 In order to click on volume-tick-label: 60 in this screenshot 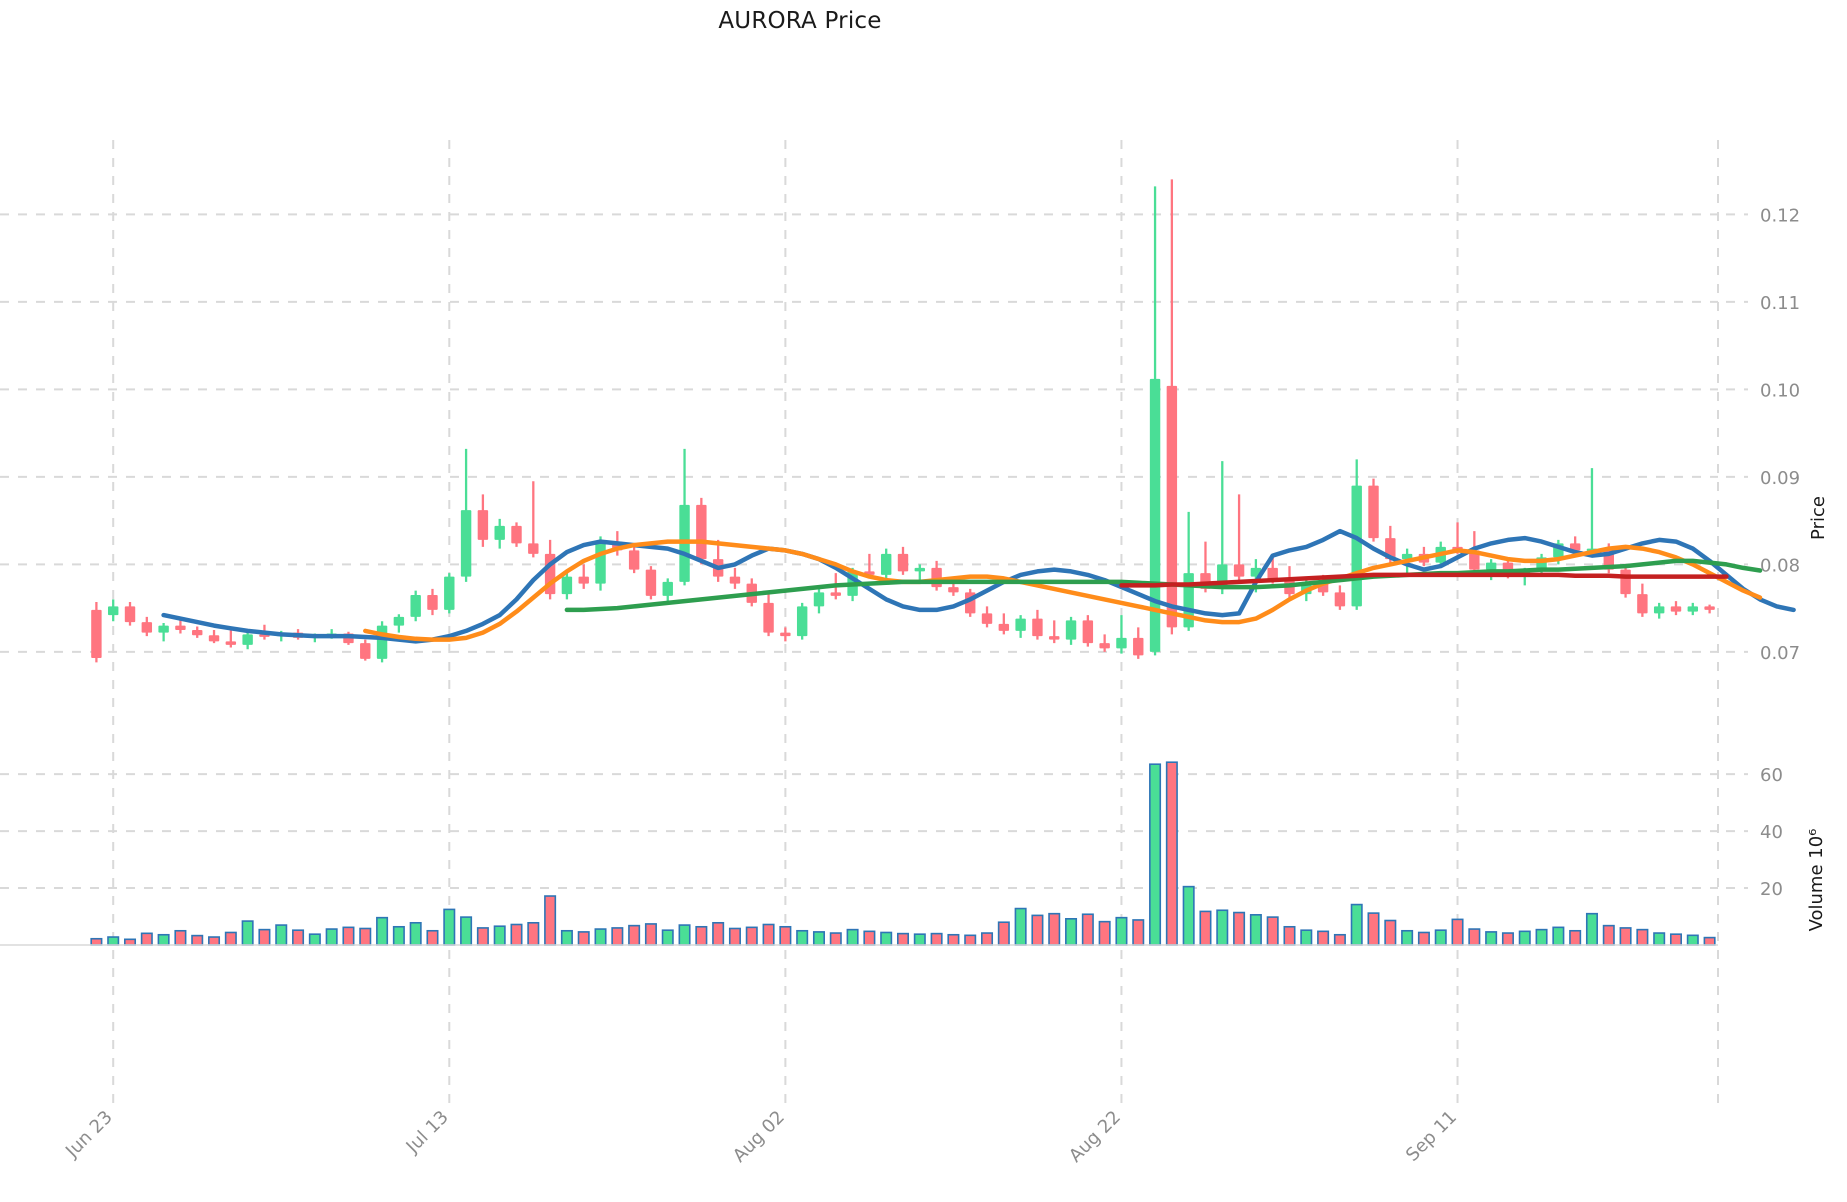, I will do `click(1771, 775)`.